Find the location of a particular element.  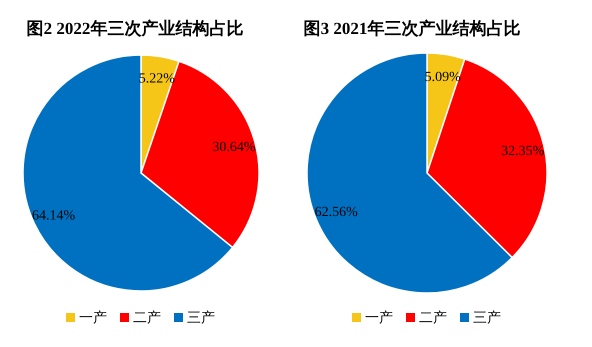

data-label: 64.14% is located at coordinates (54, 216).